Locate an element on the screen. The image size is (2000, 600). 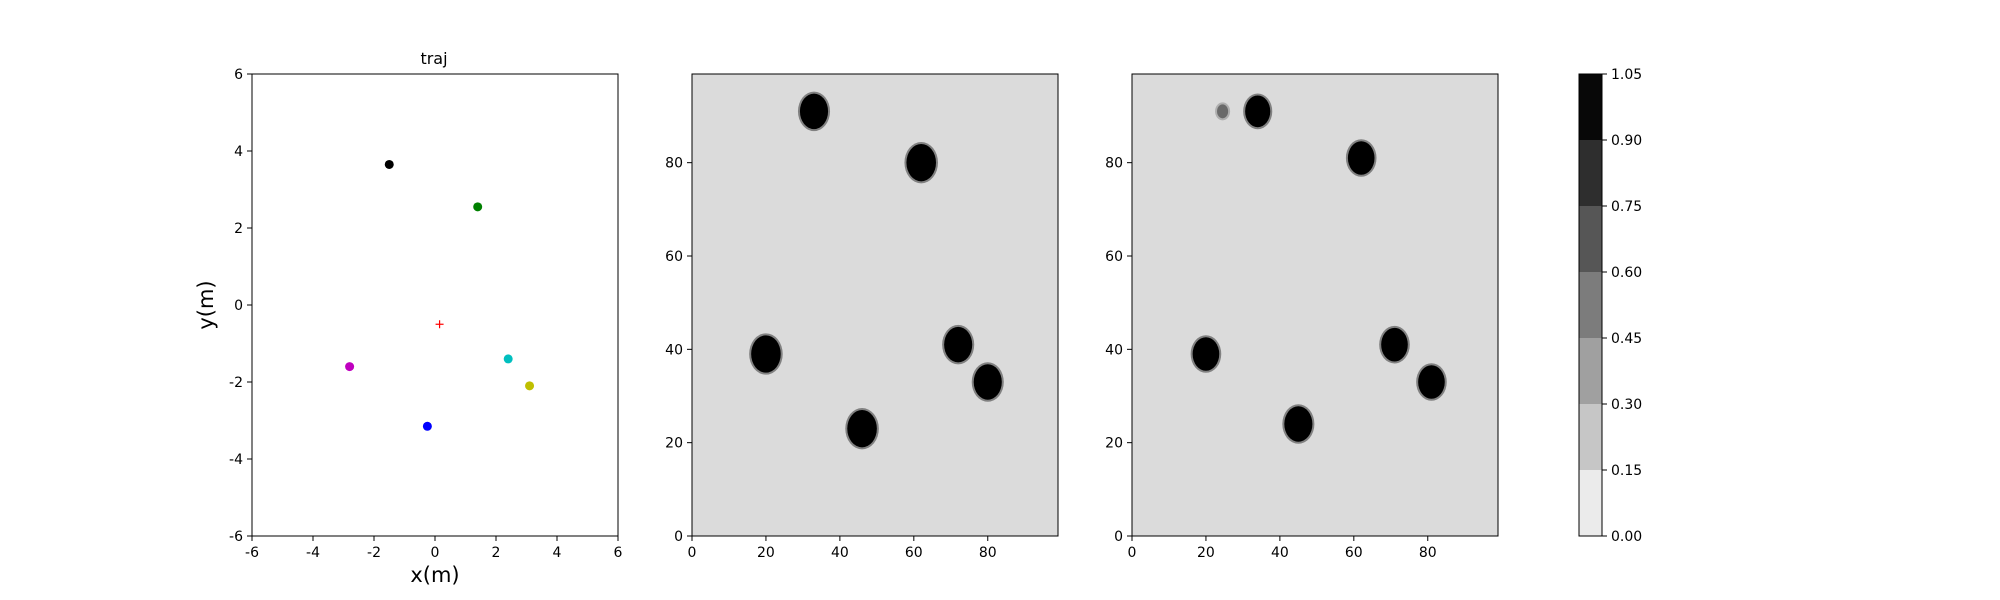
colorbar-tick-label: 0.00 is located at coordinates (1626, 537).